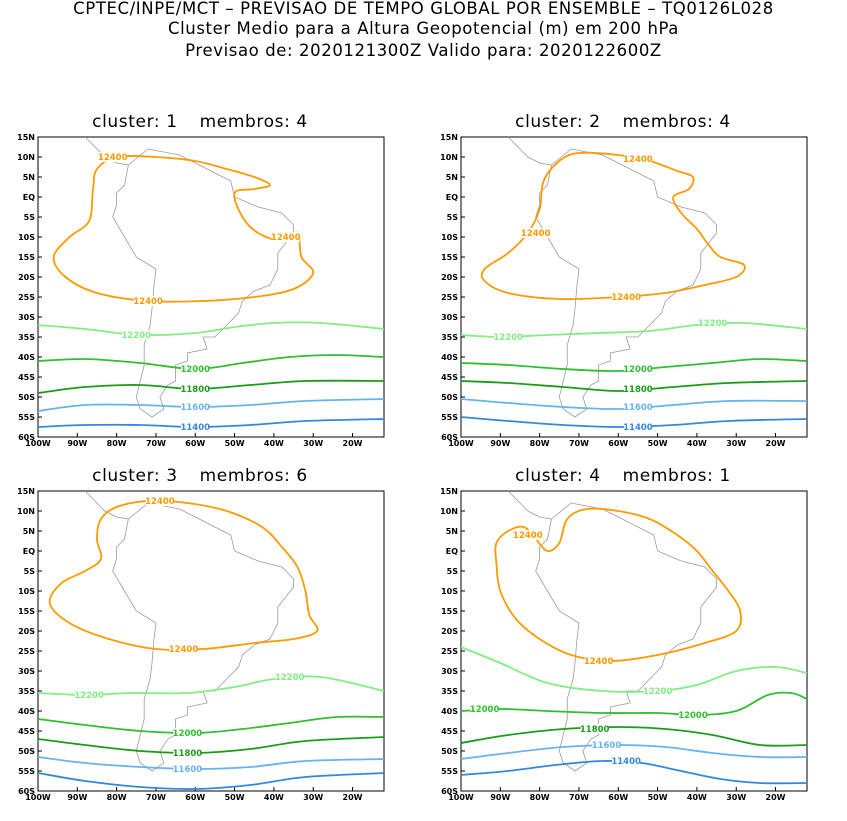 The image size is (847, 821). What do you see at coordinates (776, 797) in the screenshot?
I see `lon-tick-label: 20W` at bounding box center [776, 797].